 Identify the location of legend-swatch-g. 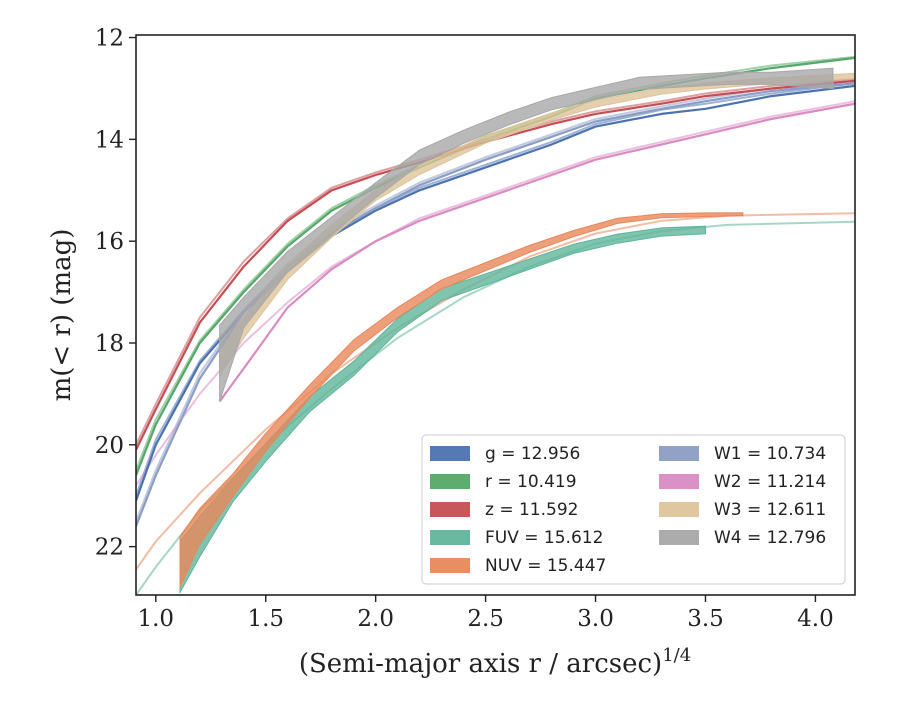
(450, 453).